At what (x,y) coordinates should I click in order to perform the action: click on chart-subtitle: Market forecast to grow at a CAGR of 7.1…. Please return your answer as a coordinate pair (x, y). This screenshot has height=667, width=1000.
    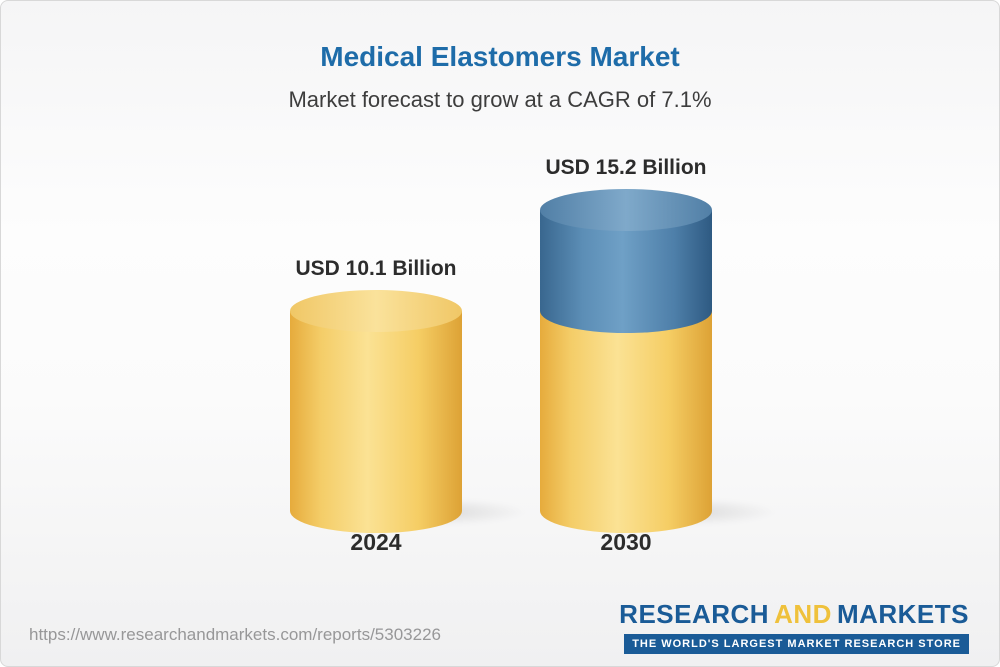
    Looking at the image, I should click on (500, 99).